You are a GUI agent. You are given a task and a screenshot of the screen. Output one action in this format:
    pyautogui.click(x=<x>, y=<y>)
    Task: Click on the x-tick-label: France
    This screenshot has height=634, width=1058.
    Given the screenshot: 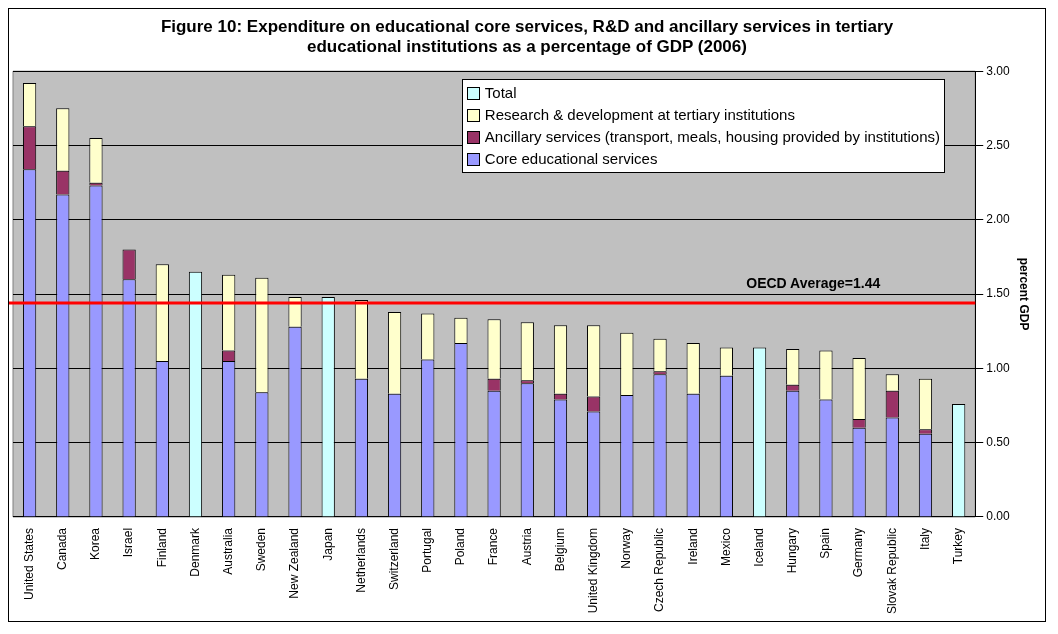 What is the action you would take?
    pyautogui.click(x=493, y=546)
    